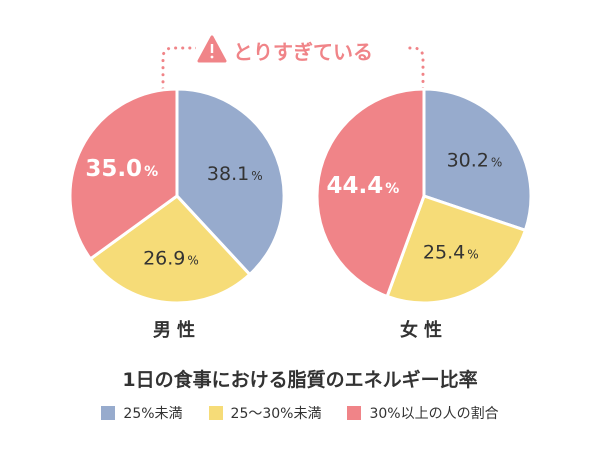 Image resolution: width=600 pixels, height=462 pixels. Describe the element at coordinates (475, 160) in the screenshot. I see `pie-value-label-female-0: 30.2%` at that location.